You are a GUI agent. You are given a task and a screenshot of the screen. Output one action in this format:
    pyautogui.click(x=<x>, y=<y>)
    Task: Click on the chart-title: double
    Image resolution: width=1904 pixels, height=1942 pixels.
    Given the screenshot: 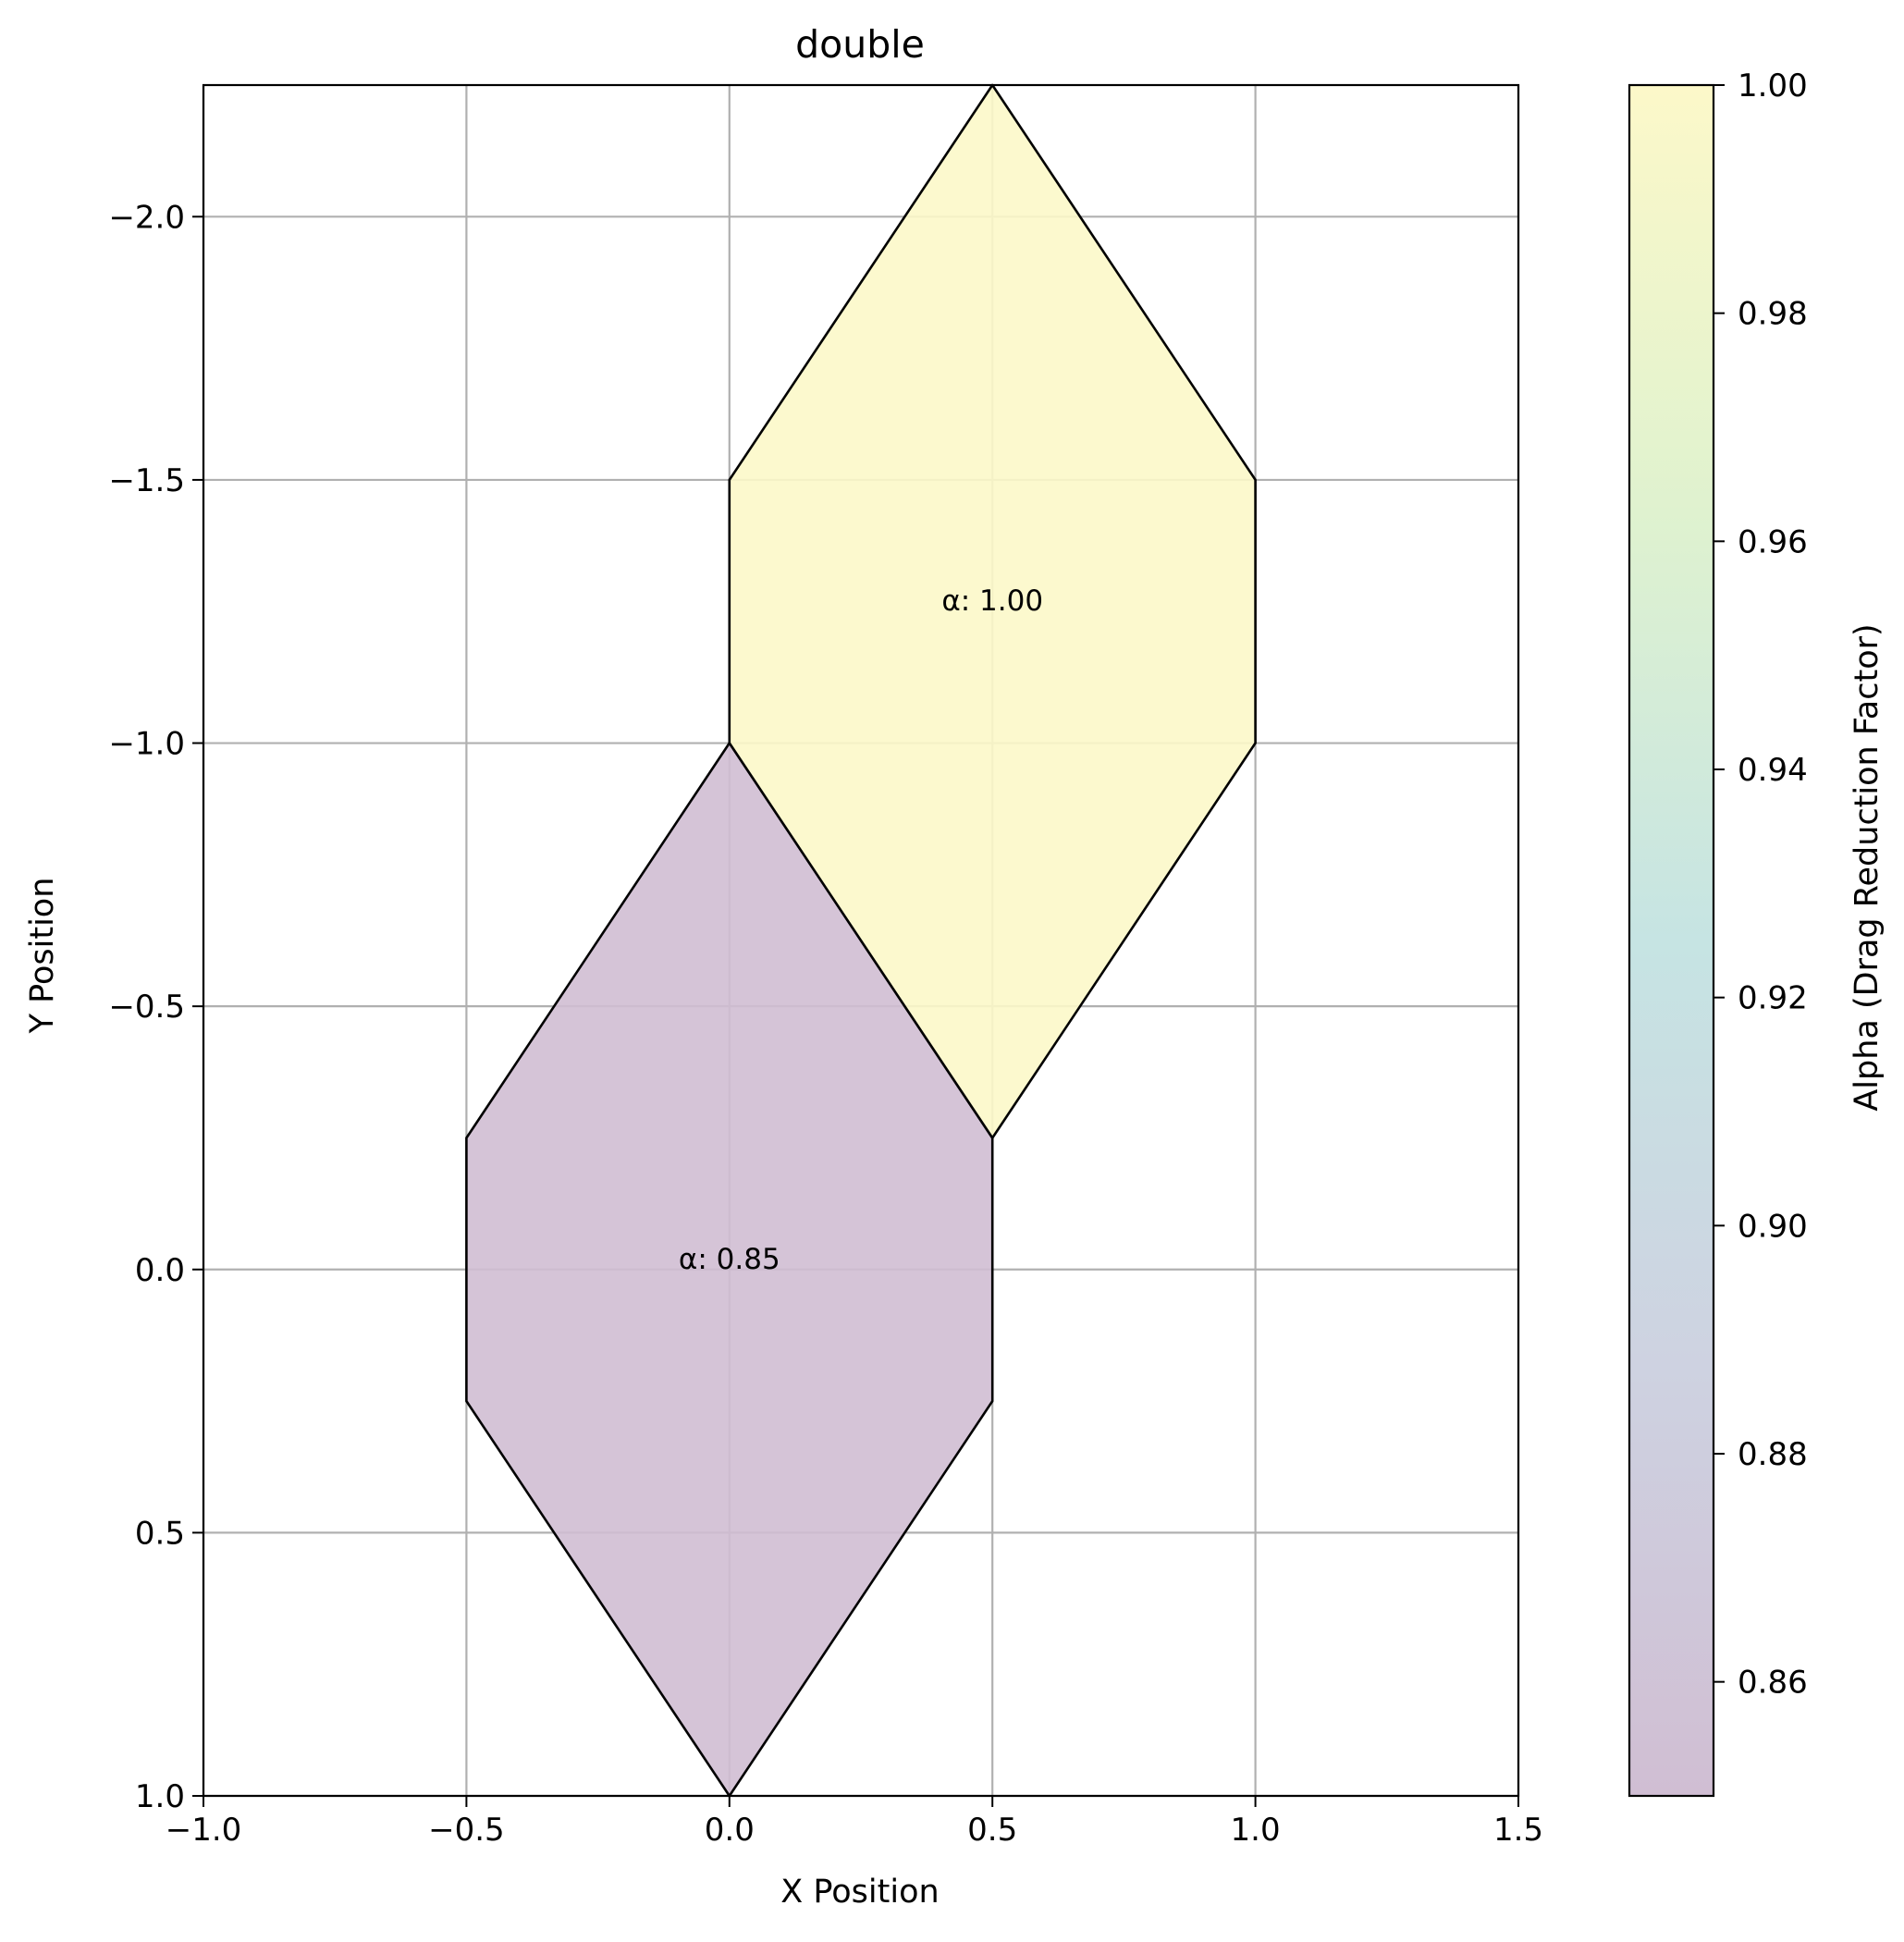 What is the action you would take?
    pyautogui.click(x=860, y=45)
    